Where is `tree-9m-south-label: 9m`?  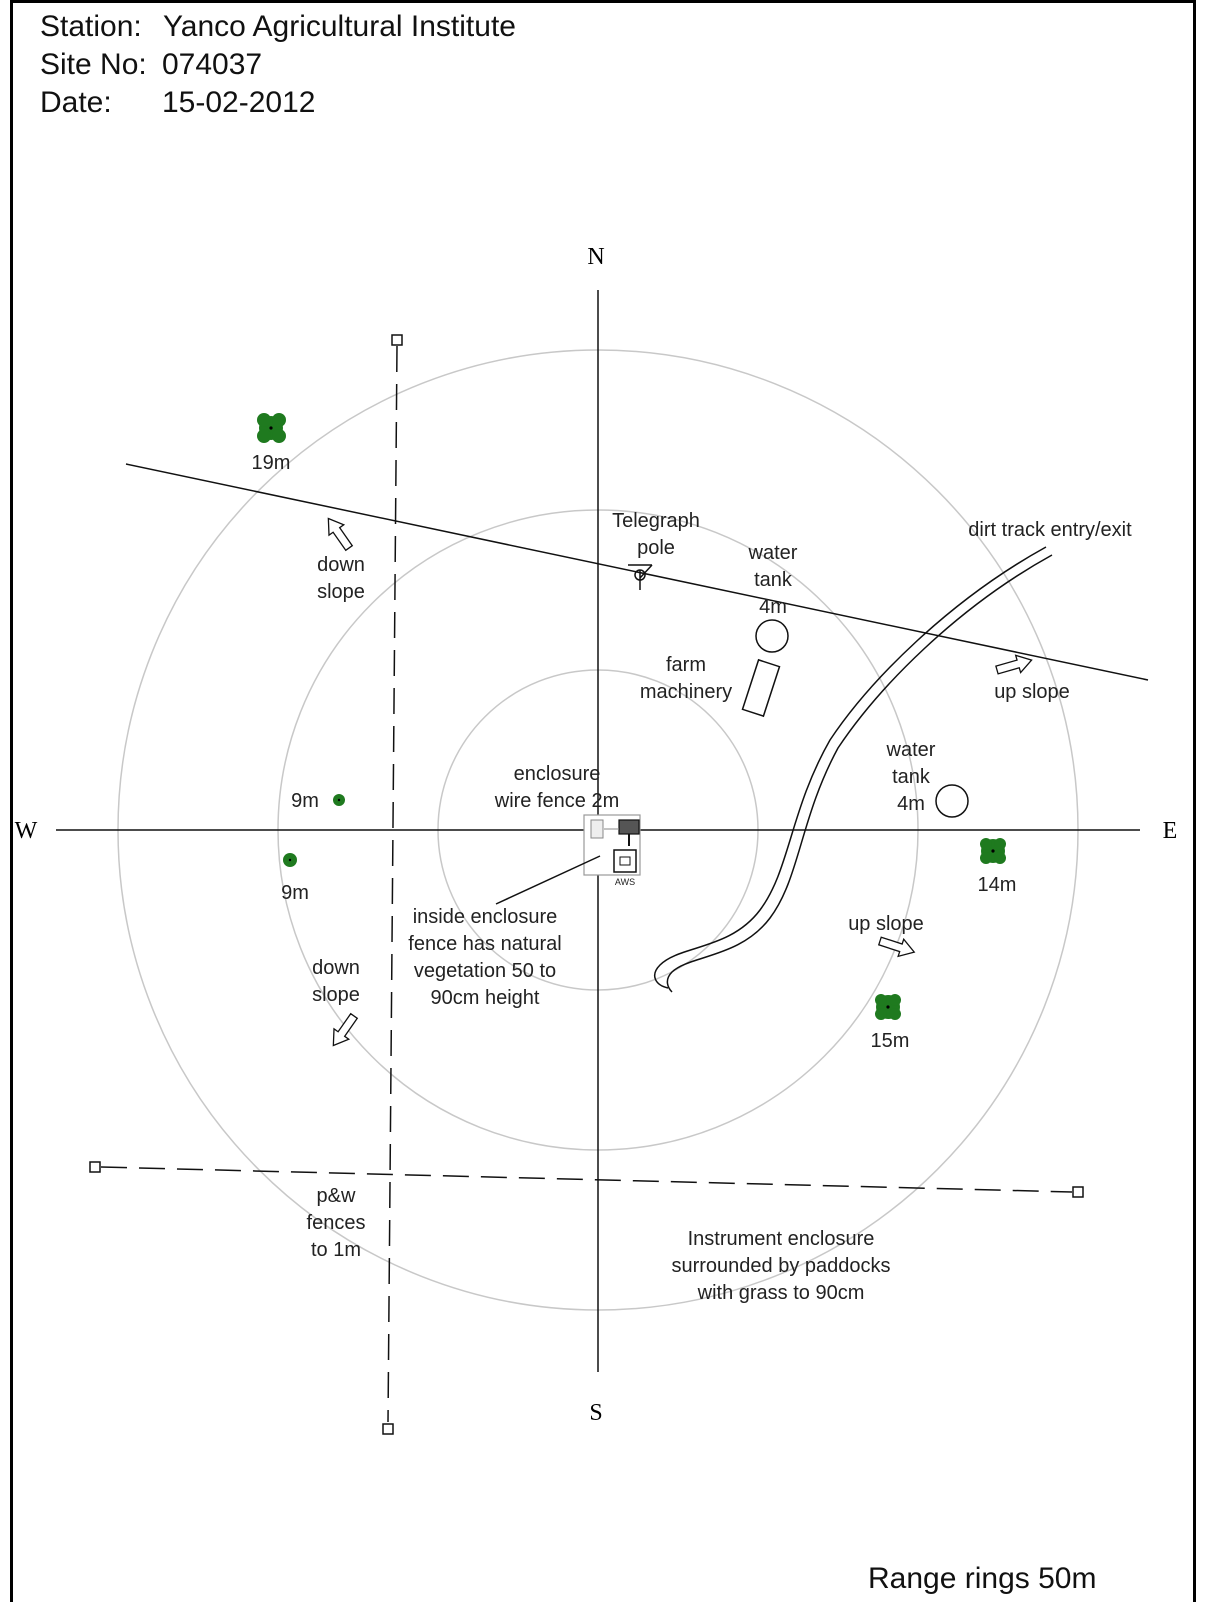 tree-9m-south-label: 9m is located at coordinates (295, 893).